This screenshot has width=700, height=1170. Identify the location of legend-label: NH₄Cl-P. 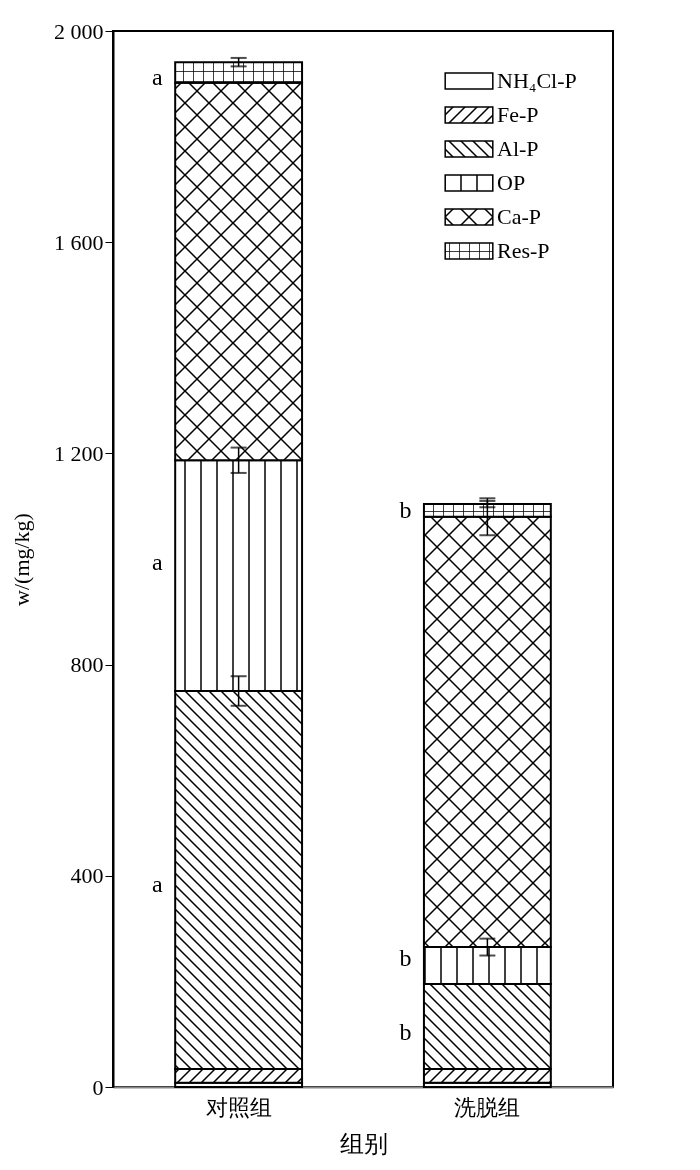
(537, 80).